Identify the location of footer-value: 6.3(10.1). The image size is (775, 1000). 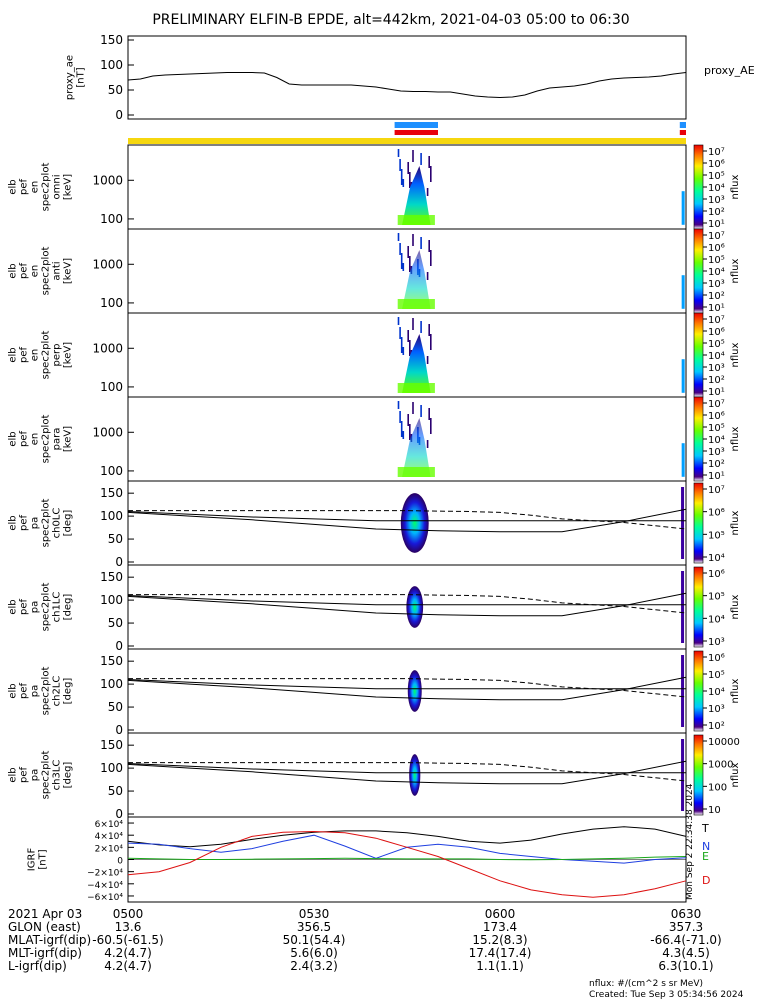
(685, 966).